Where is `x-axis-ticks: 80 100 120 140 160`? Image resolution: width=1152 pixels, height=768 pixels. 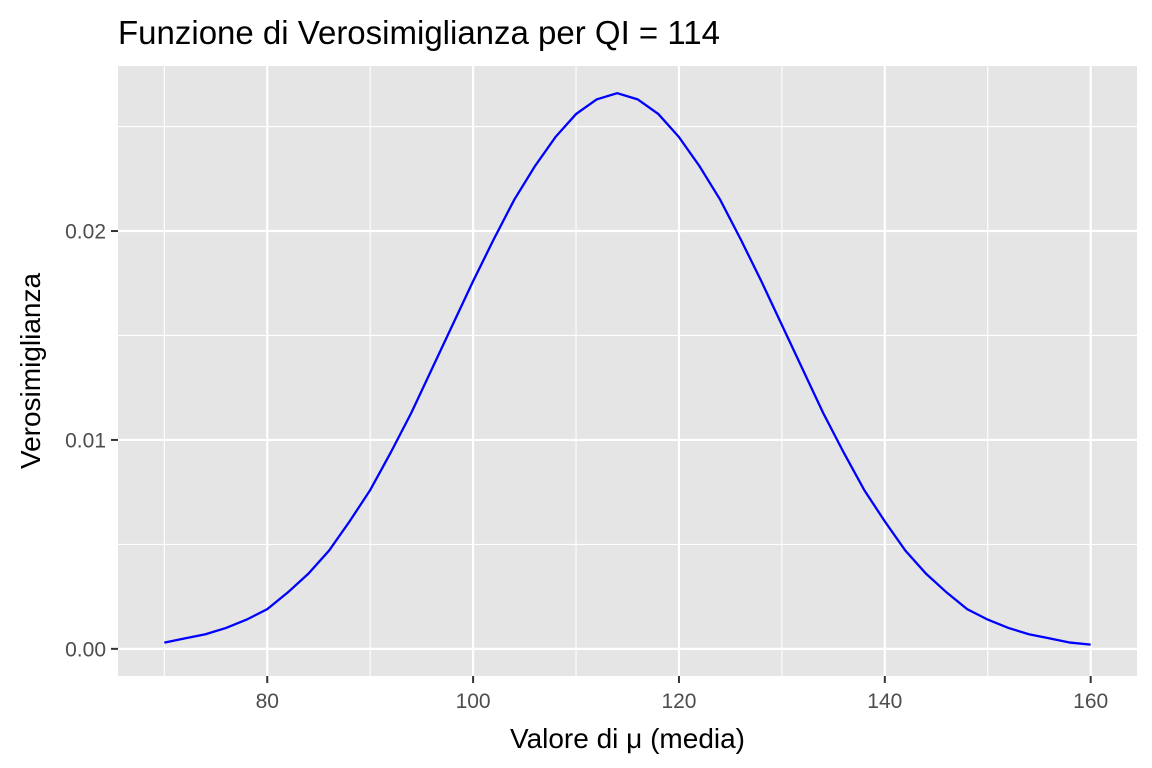 x-axis-ticks: 80 100 120 140 160 is located at coordinates (682, 694).